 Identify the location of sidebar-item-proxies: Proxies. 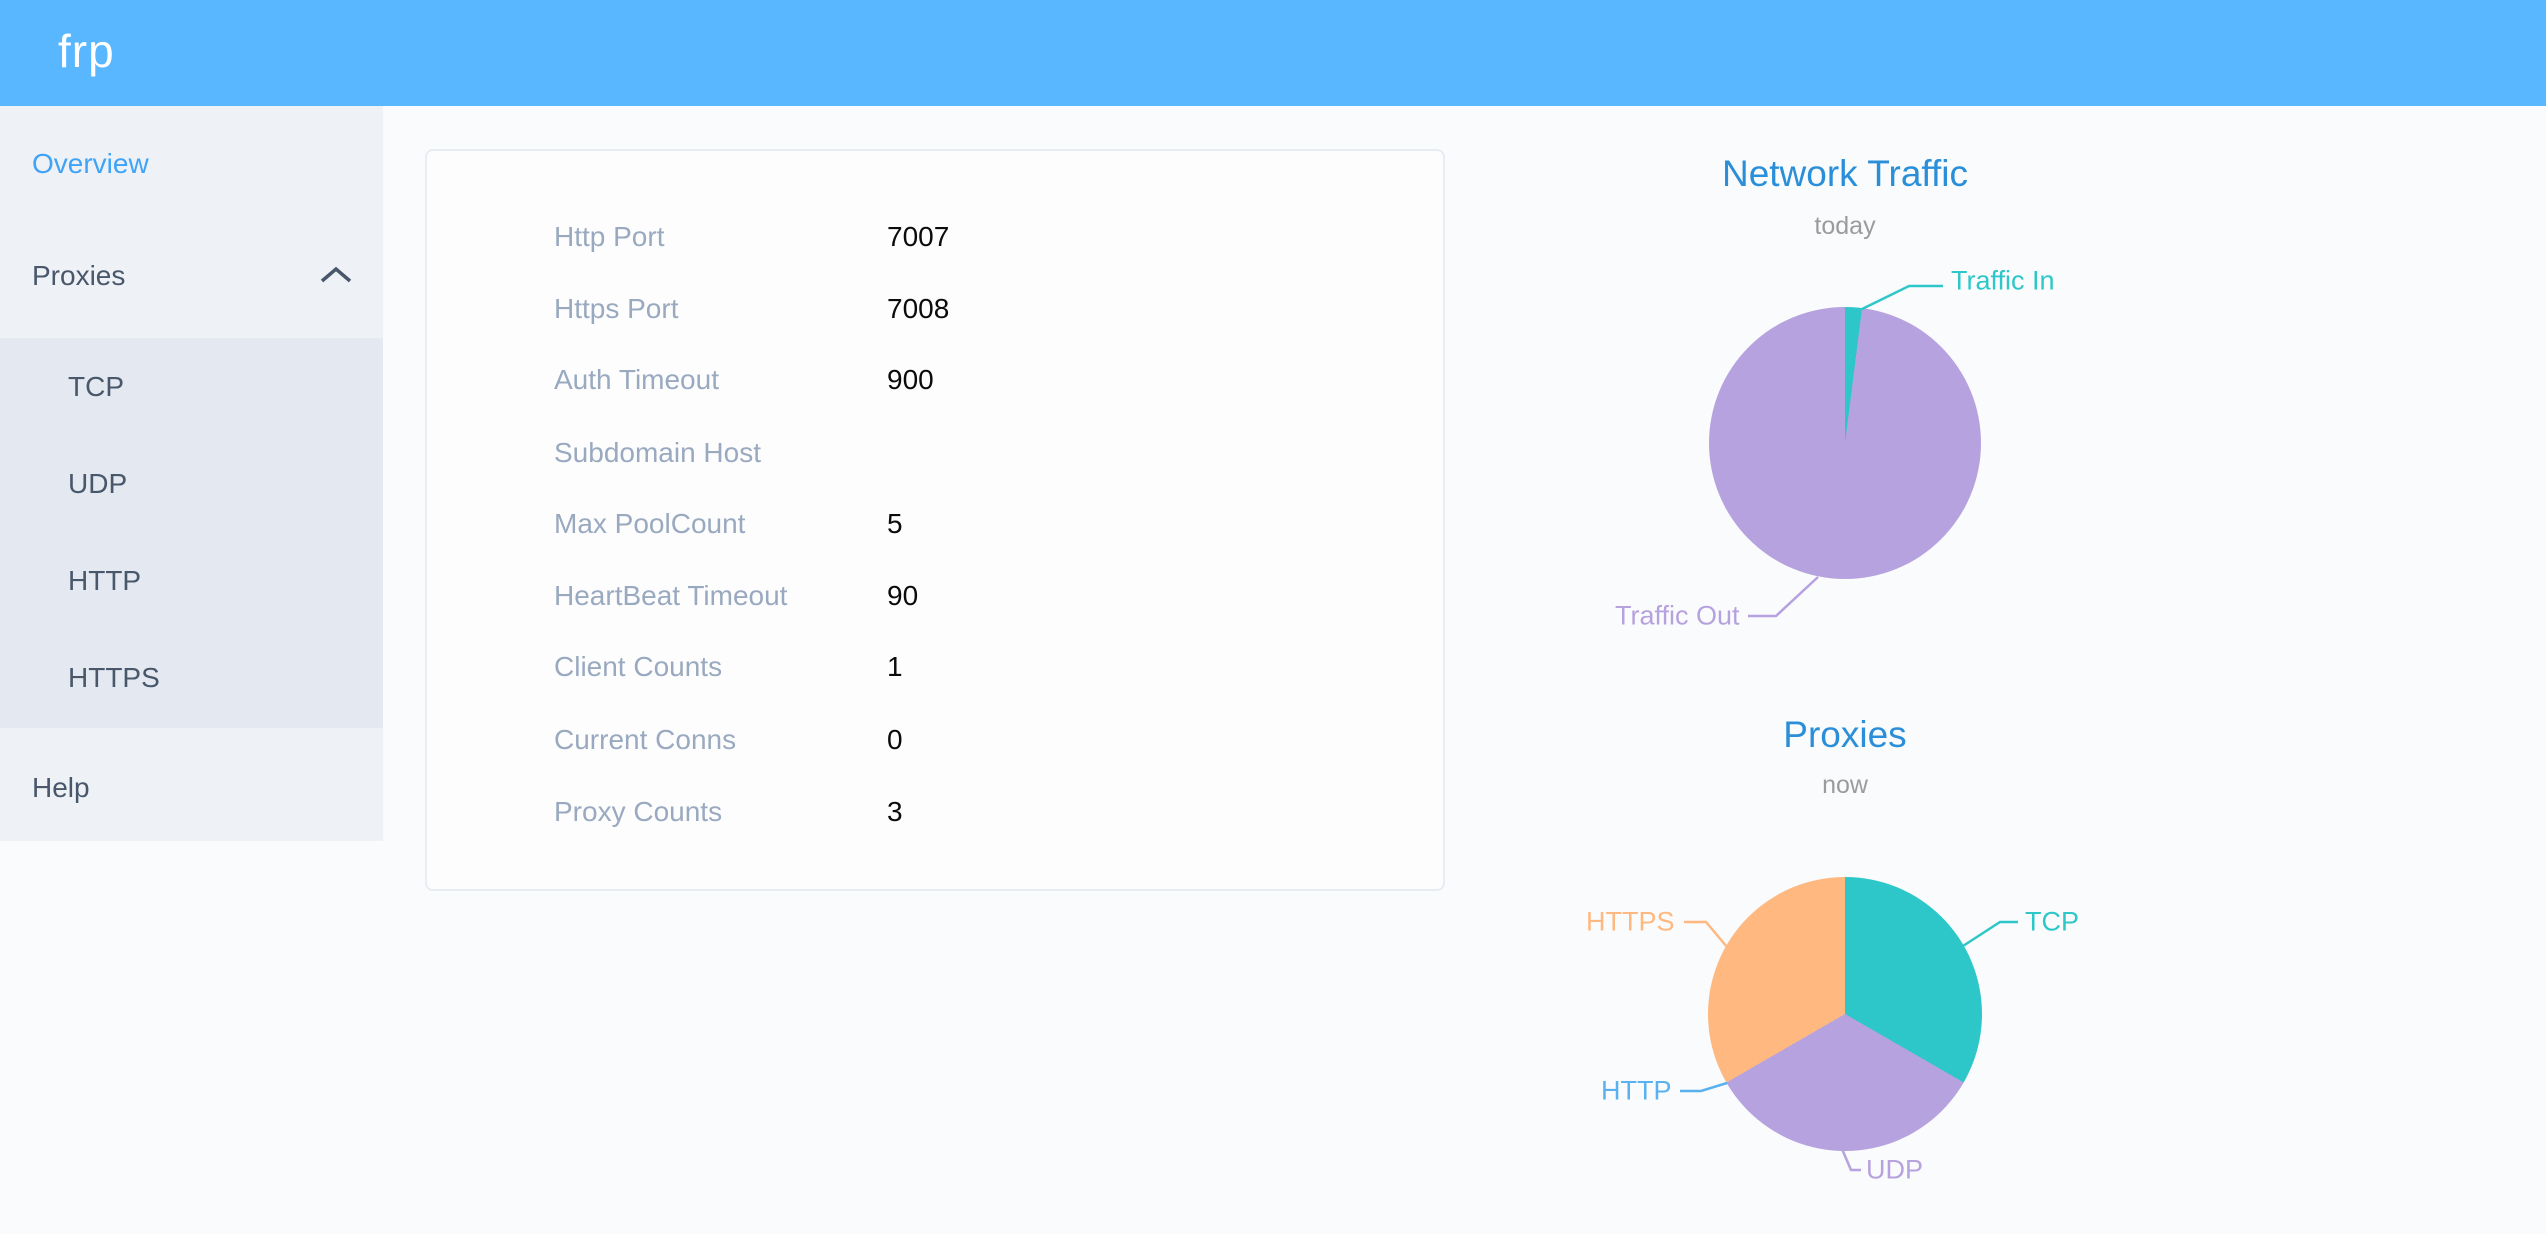
(191, 276).